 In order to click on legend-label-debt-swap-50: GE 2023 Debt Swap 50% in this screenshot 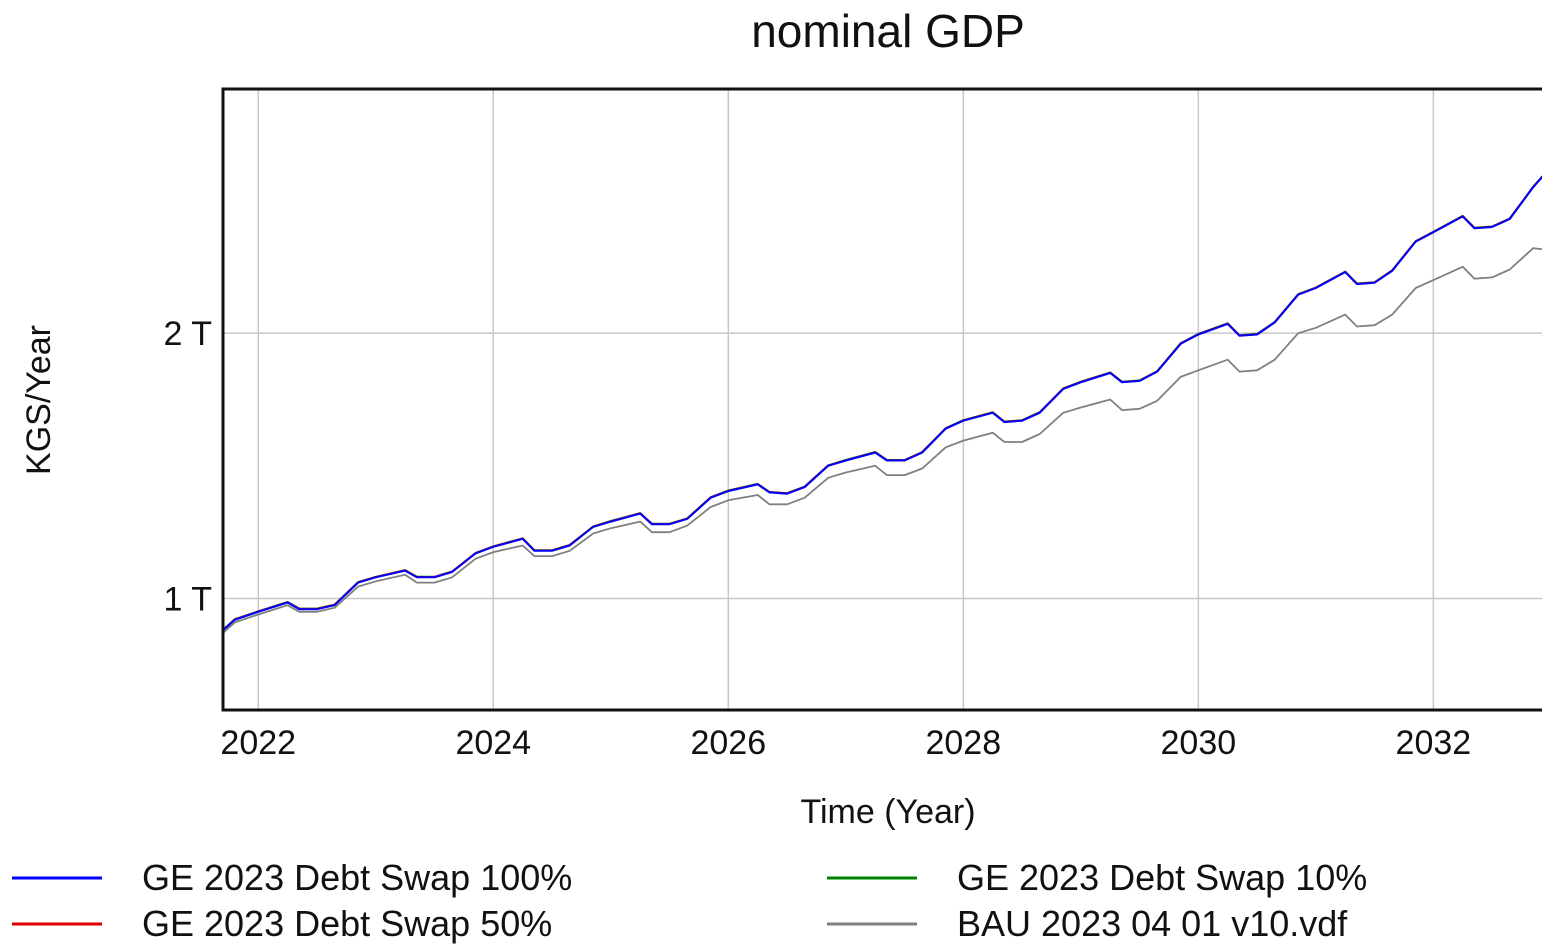, I will do `click(347, 923)`.